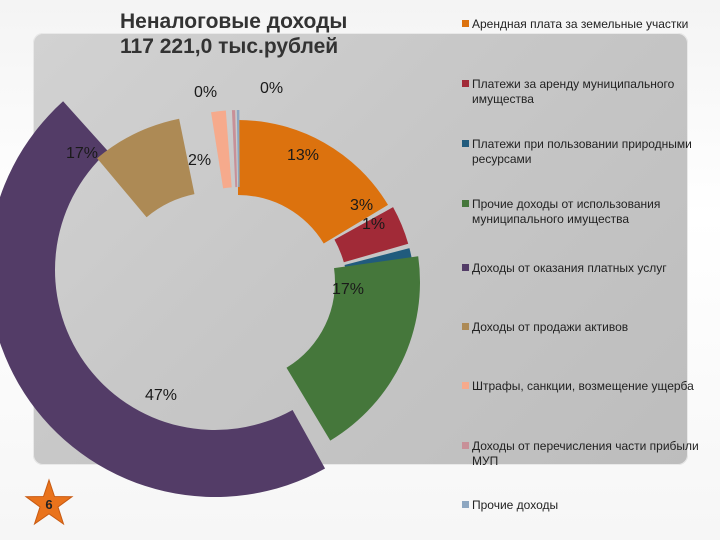 Image resolution: width=720 pixels, height=540 pixels. I want to click on chart-title-line-2: 117 221,0 тыс.рублей, so click(229, 46).